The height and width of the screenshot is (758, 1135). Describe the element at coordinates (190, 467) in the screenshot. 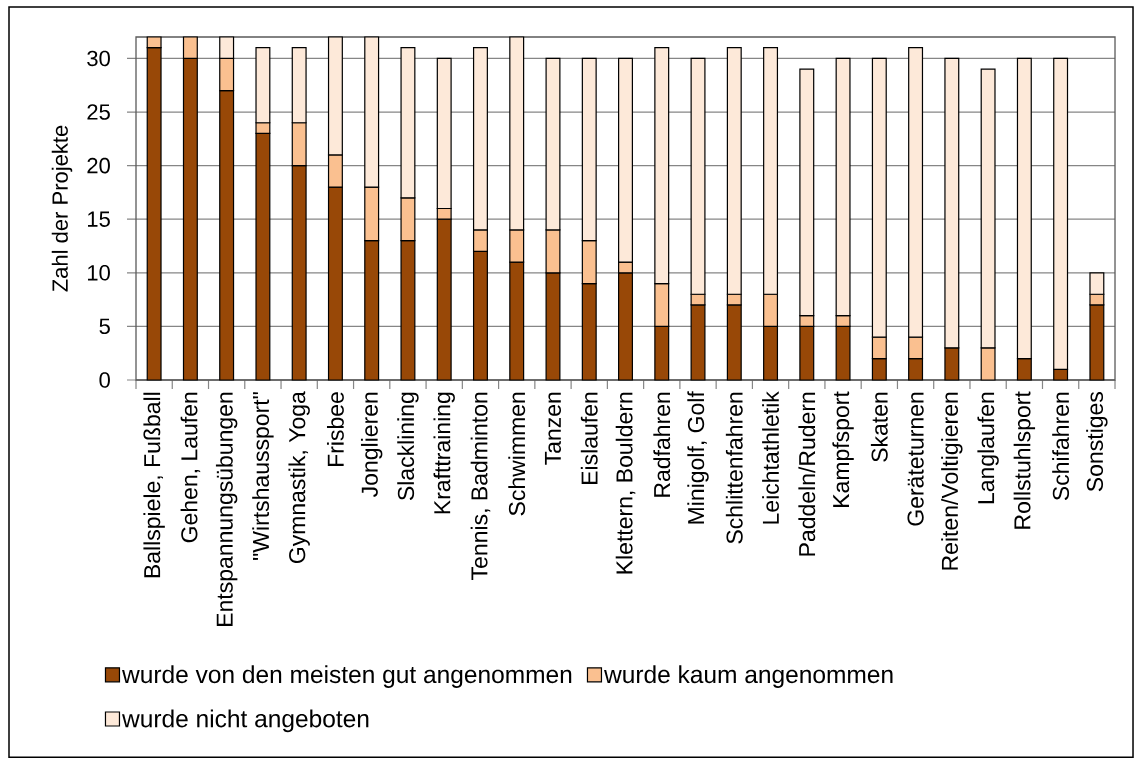

I see `x-tick-label: Gehen, Laufen` at that location.